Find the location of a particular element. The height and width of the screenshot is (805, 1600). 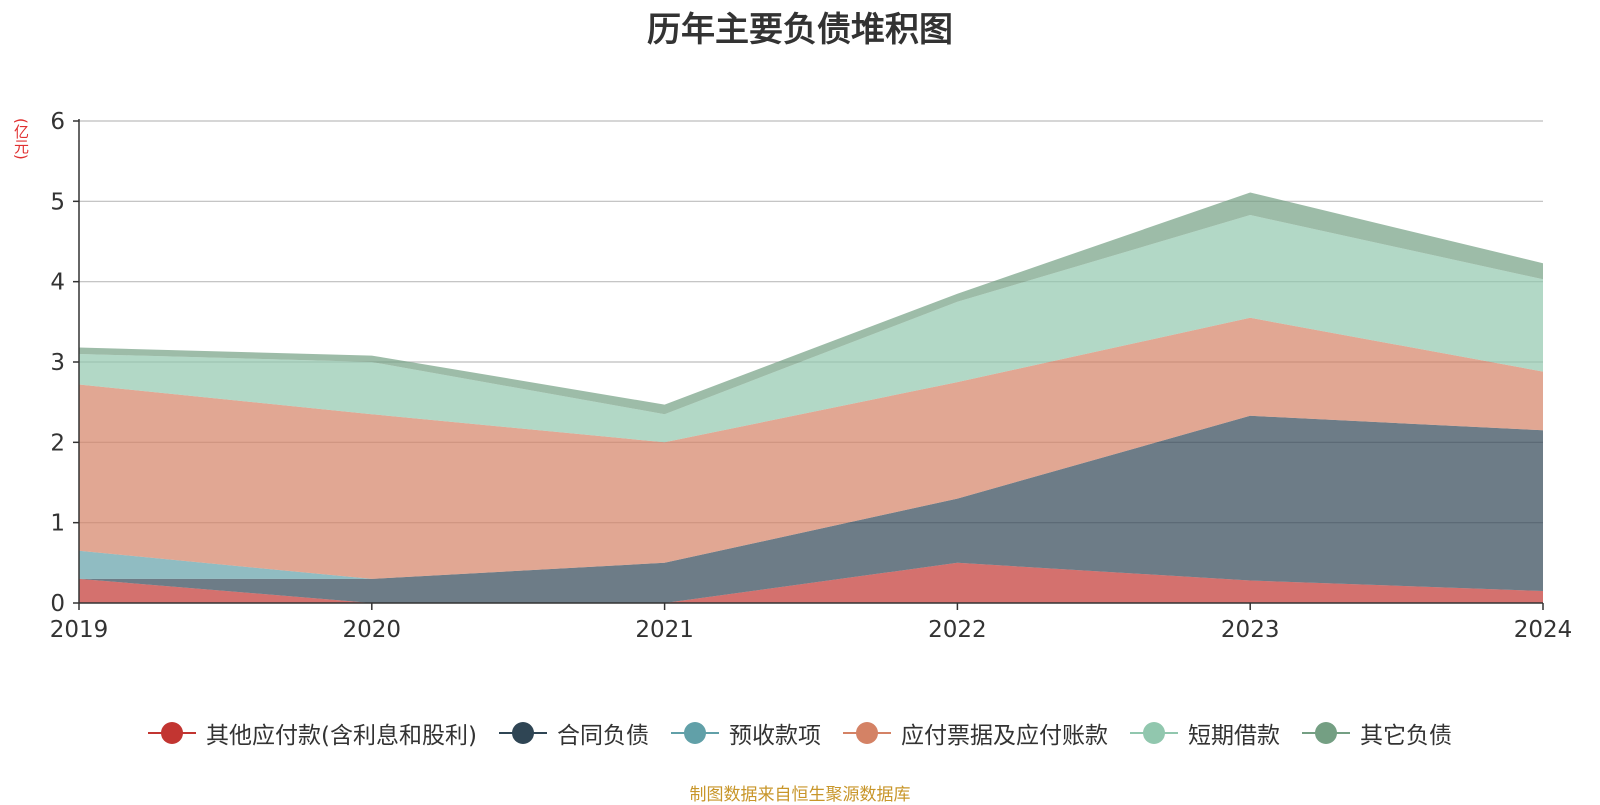

x-tick-label: 2020 is located at coordinates (372, 630).